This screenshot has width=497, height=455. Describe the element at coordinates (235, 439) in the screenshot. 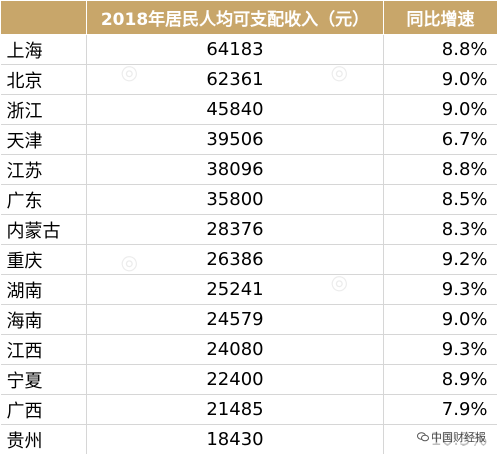

I see `income-cell: 18430` at that location.